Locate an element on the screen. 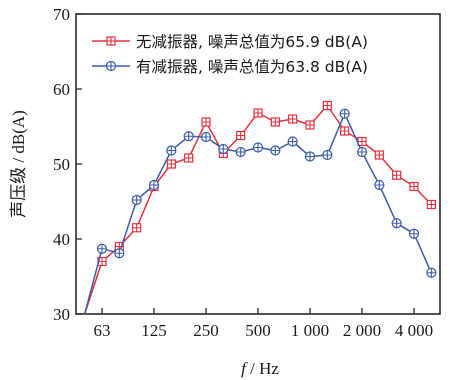  legend-item-1: 无减振器, 噪声总值为65.9 dB(A) is located at coordinates (230, 42).